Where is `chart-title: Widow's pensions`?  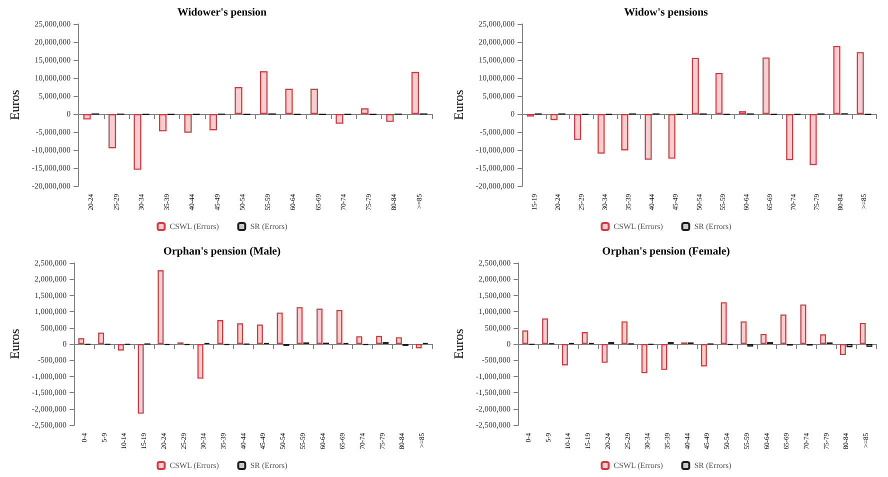
chart-title: Widow's pensions is located at coordinates (666, 12).